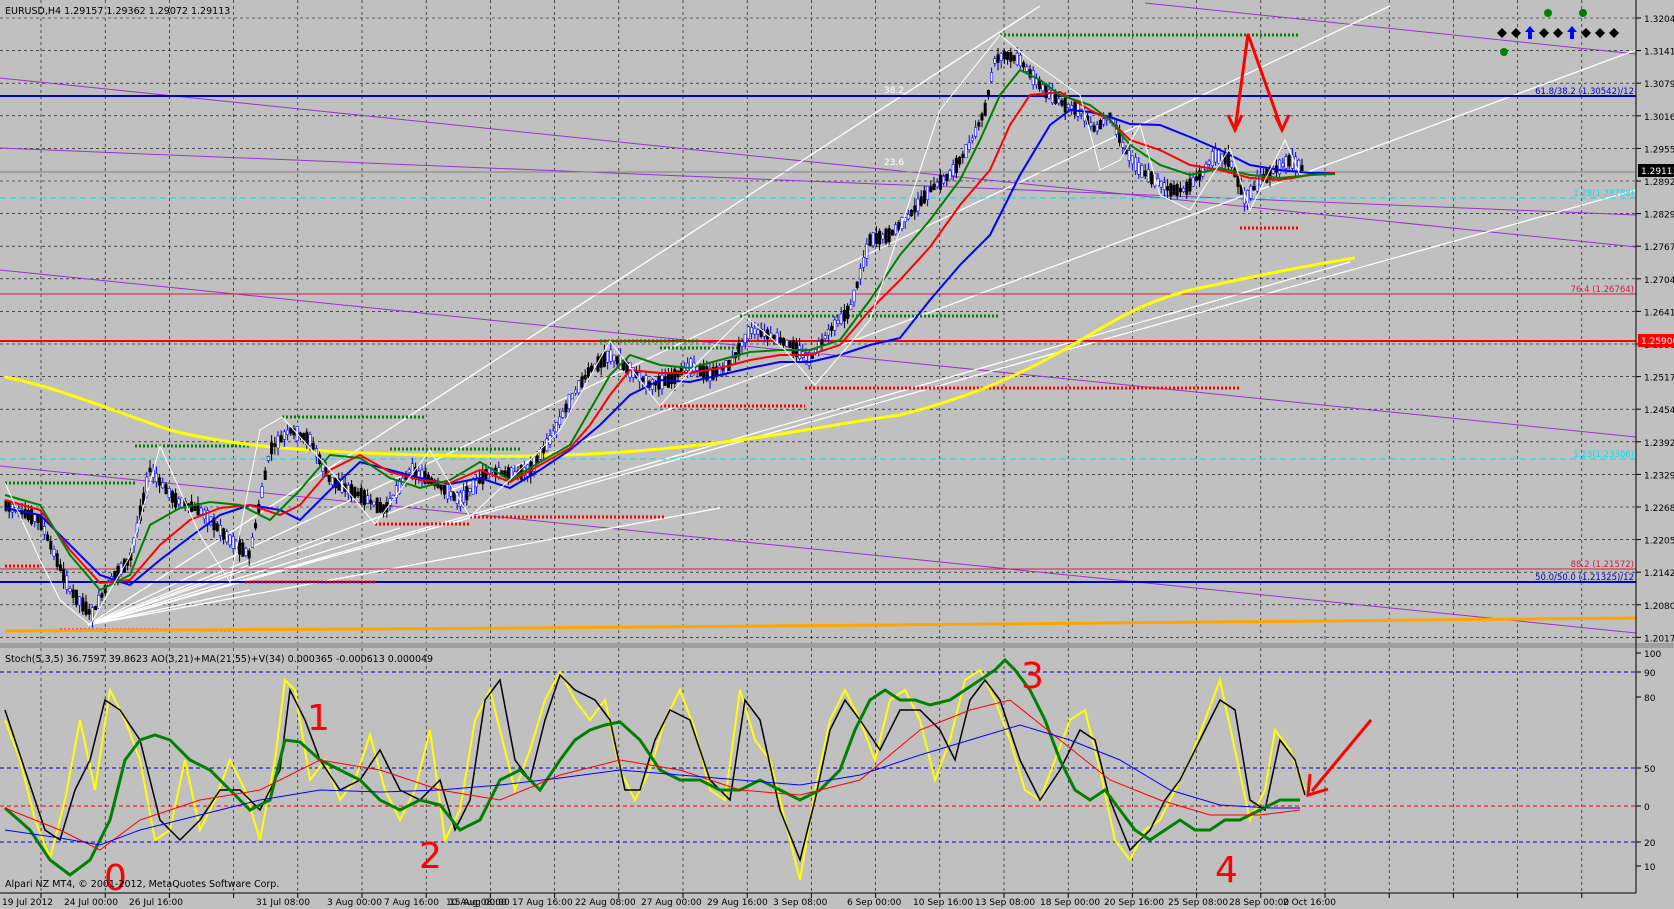 This screenshot has width=1674, height=909. What do you see at coordinates (1032, 676) in the screenshot?
I see `wave-label-3: 3` at bounding box center [1032, 676].